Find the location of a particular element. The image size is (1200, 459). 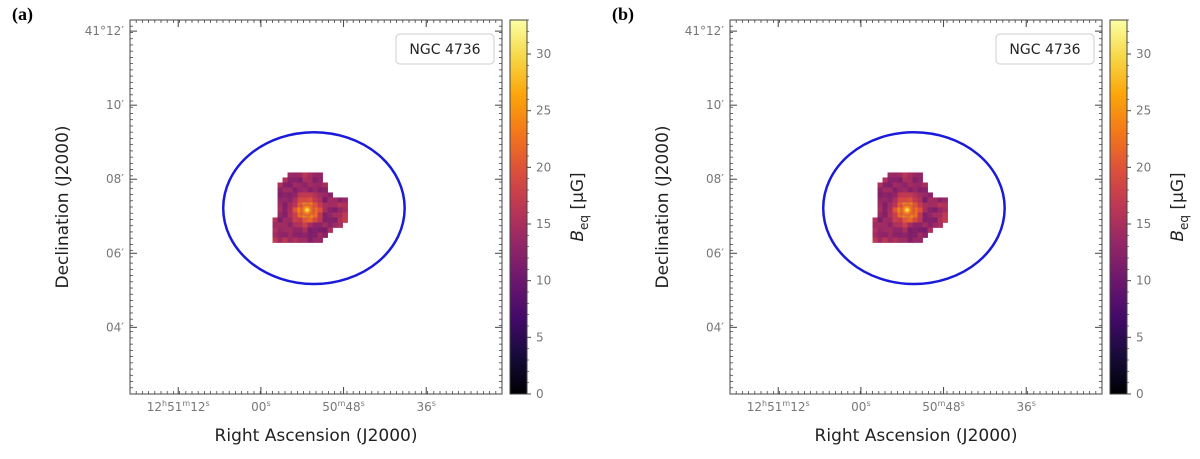

x-axis-title: Right Ascension (J2000) is located at coordinates (916, 436).